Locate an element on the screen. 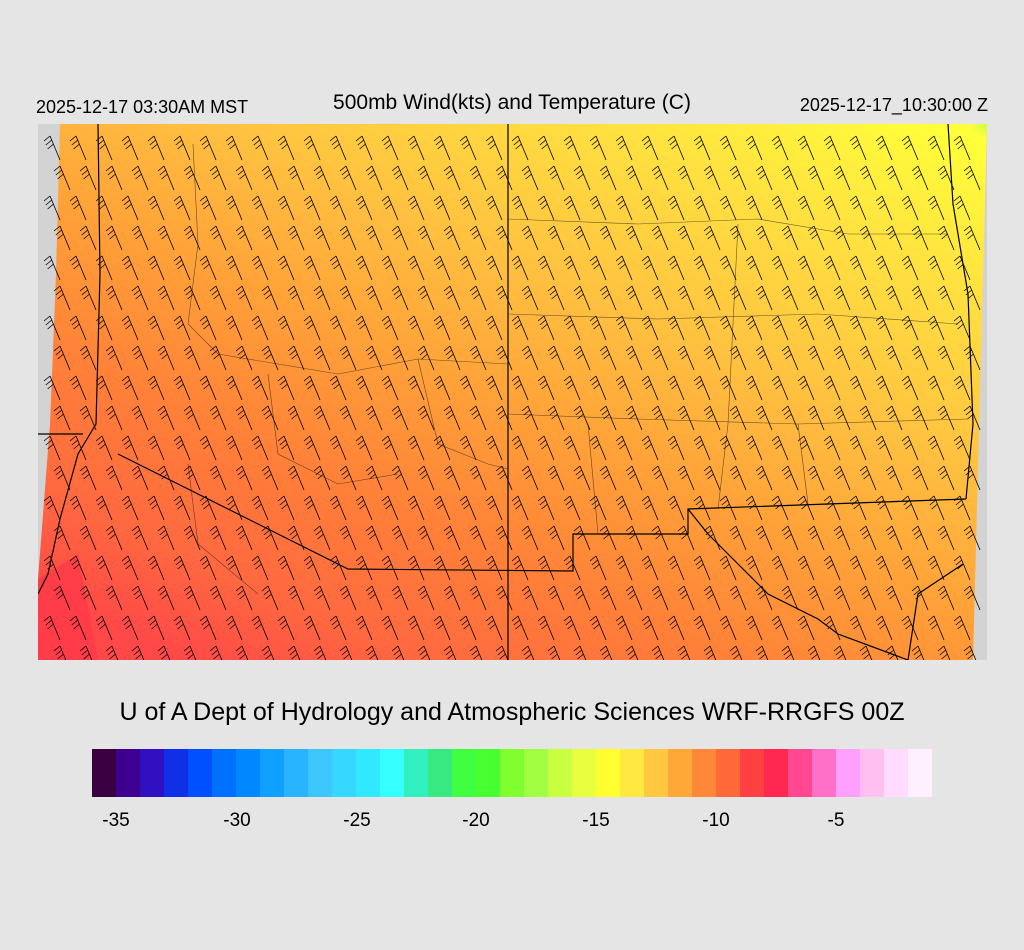  colorbar-tick-label: -25 is located at coordinates (357, 820).